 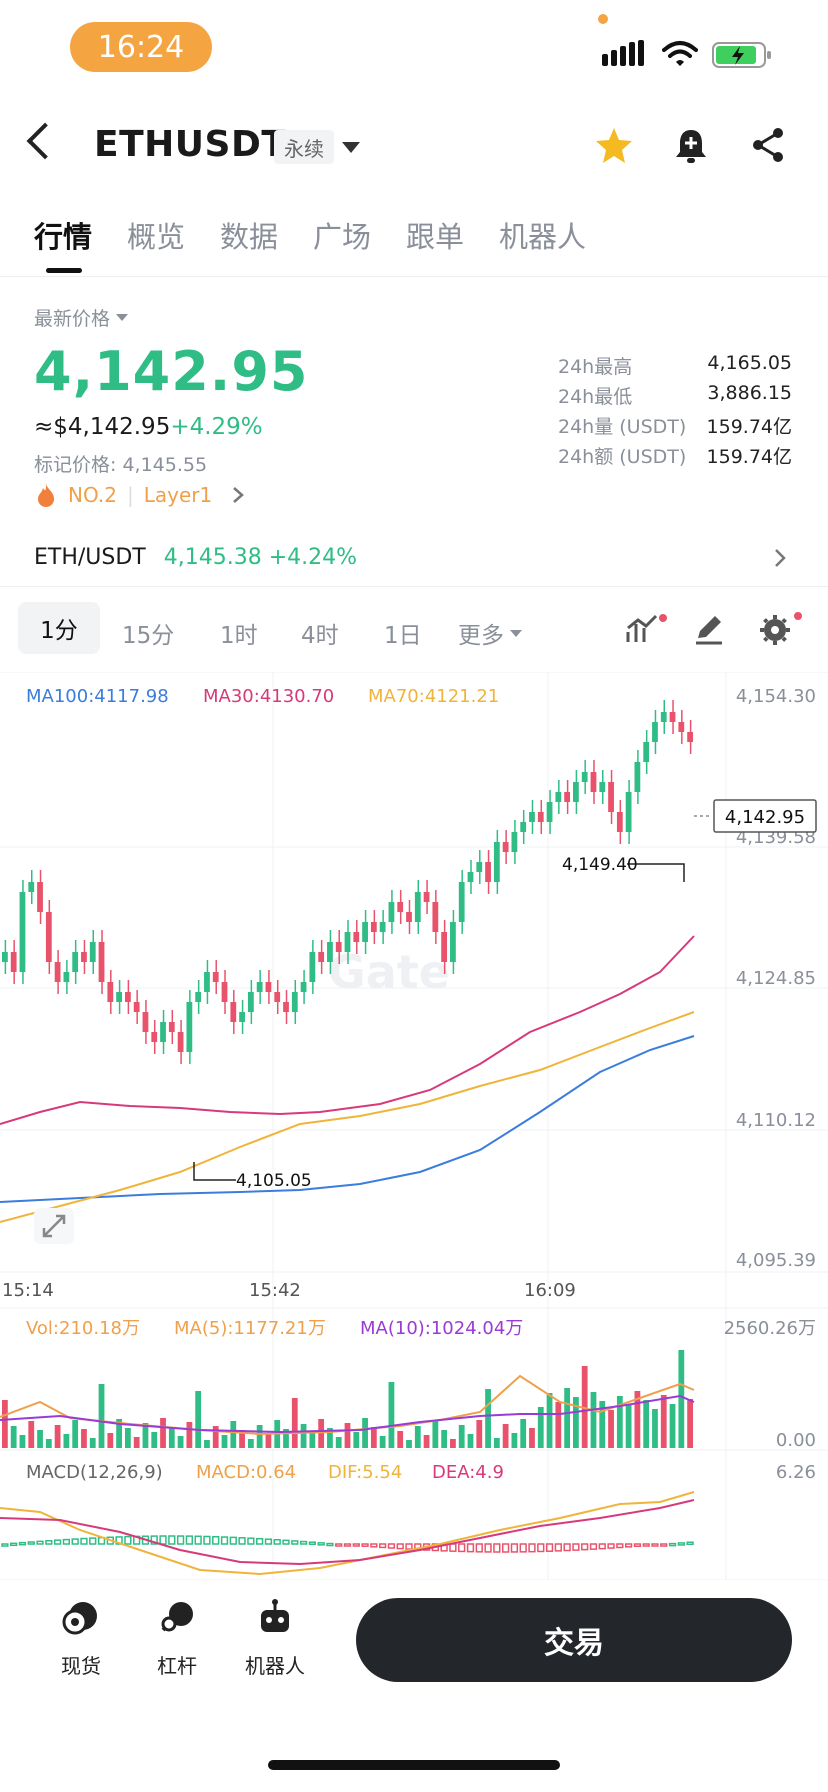 I want to click on back-chevron-icon, so click(x=45, y=141).